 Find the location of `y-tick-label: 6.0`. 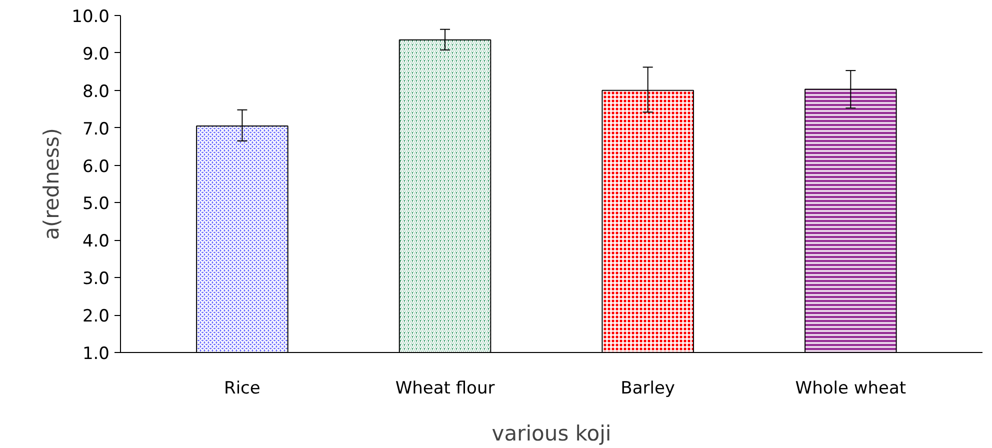

y-tick-label: 6.0 is located at coordinates (96, 166).